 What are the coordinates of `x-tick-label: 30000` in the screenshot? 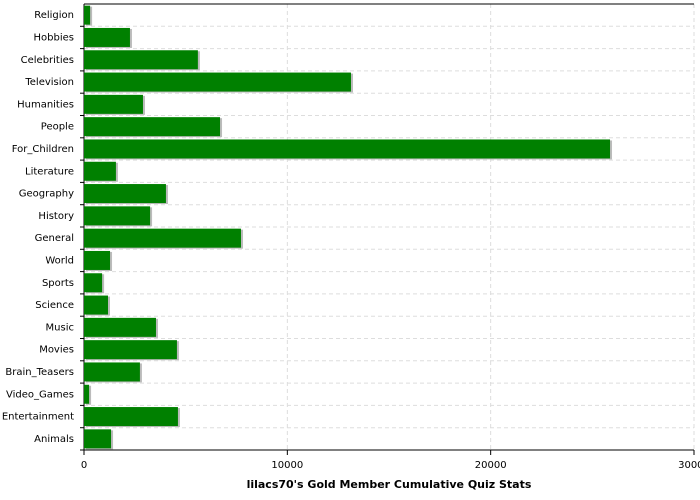 It's located at (689, 465).